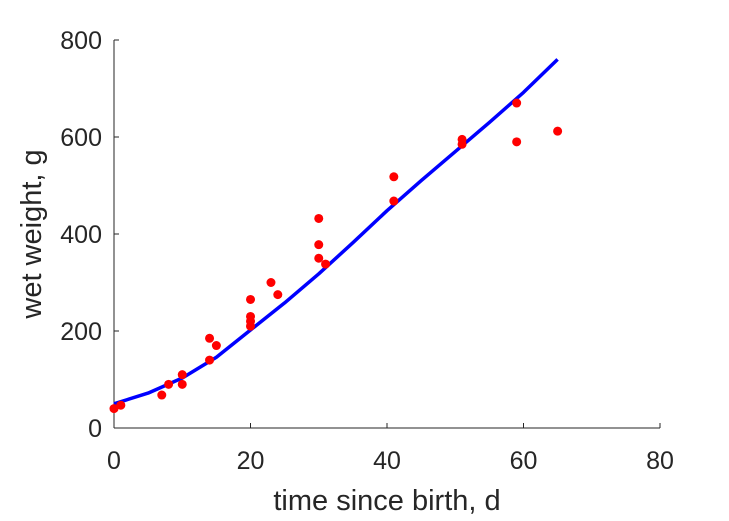 This screenshot has width=729, height=521. Describe the element at coordinates (114, 461) in the screenshot. I see `x-tick-label: 0` at that location.